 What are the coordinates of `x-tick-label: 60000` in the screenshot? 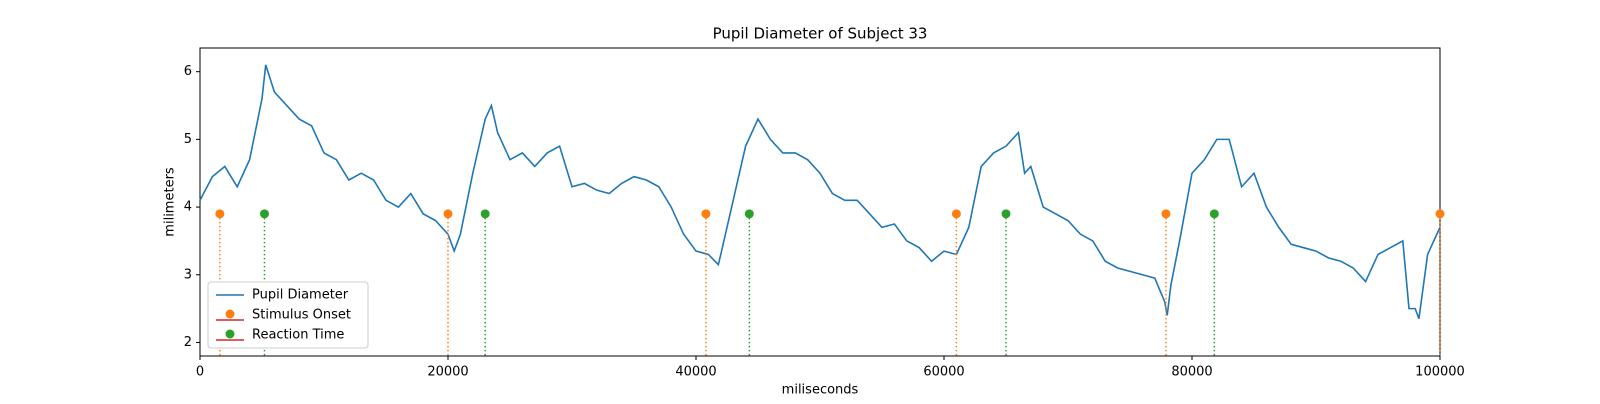 It's located at (943, 372).